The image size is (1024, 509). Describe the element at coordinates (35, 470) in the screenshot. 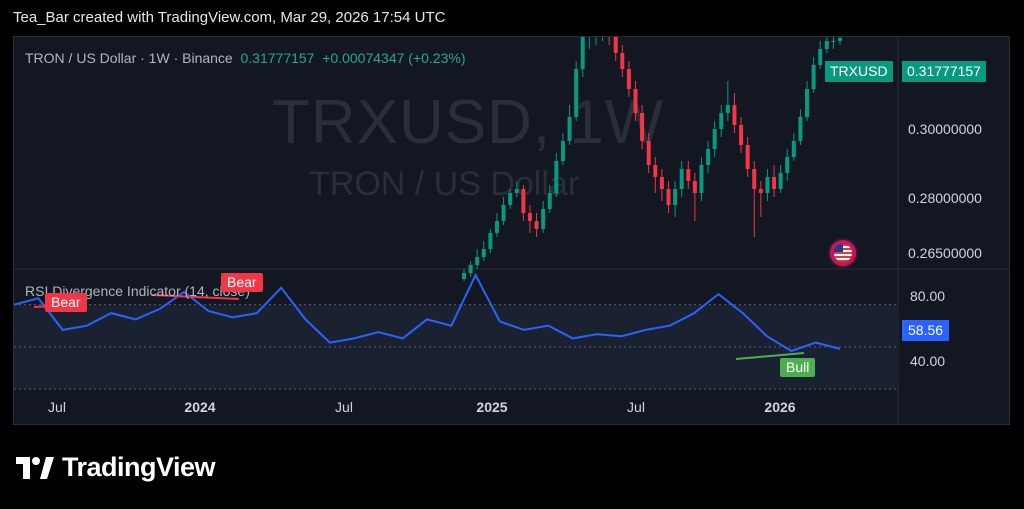

I see `tradingview-logo-icon` at that location.